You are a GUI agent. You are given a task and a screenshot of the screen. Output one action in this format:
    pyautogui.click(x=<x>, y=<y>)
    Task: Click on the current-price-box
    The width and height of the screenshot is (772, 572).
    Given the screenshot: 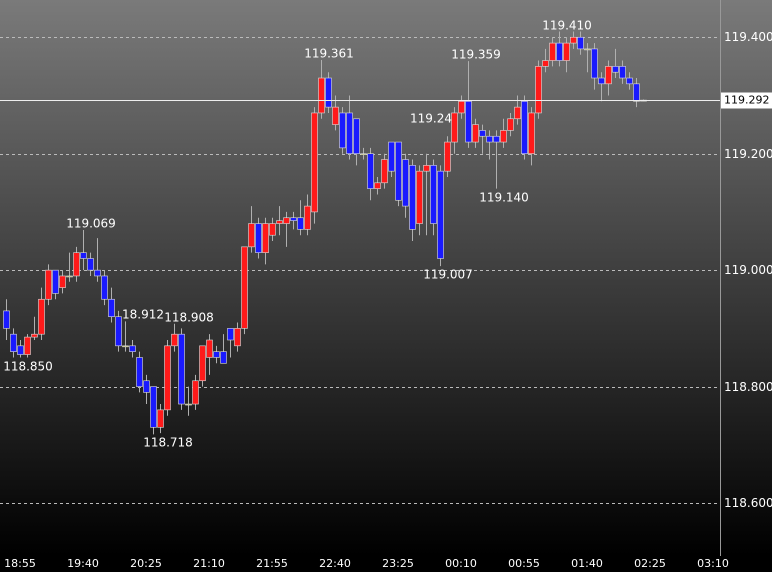 What is the action you would take?
    pyautogui.click(x=746, y=100)
    